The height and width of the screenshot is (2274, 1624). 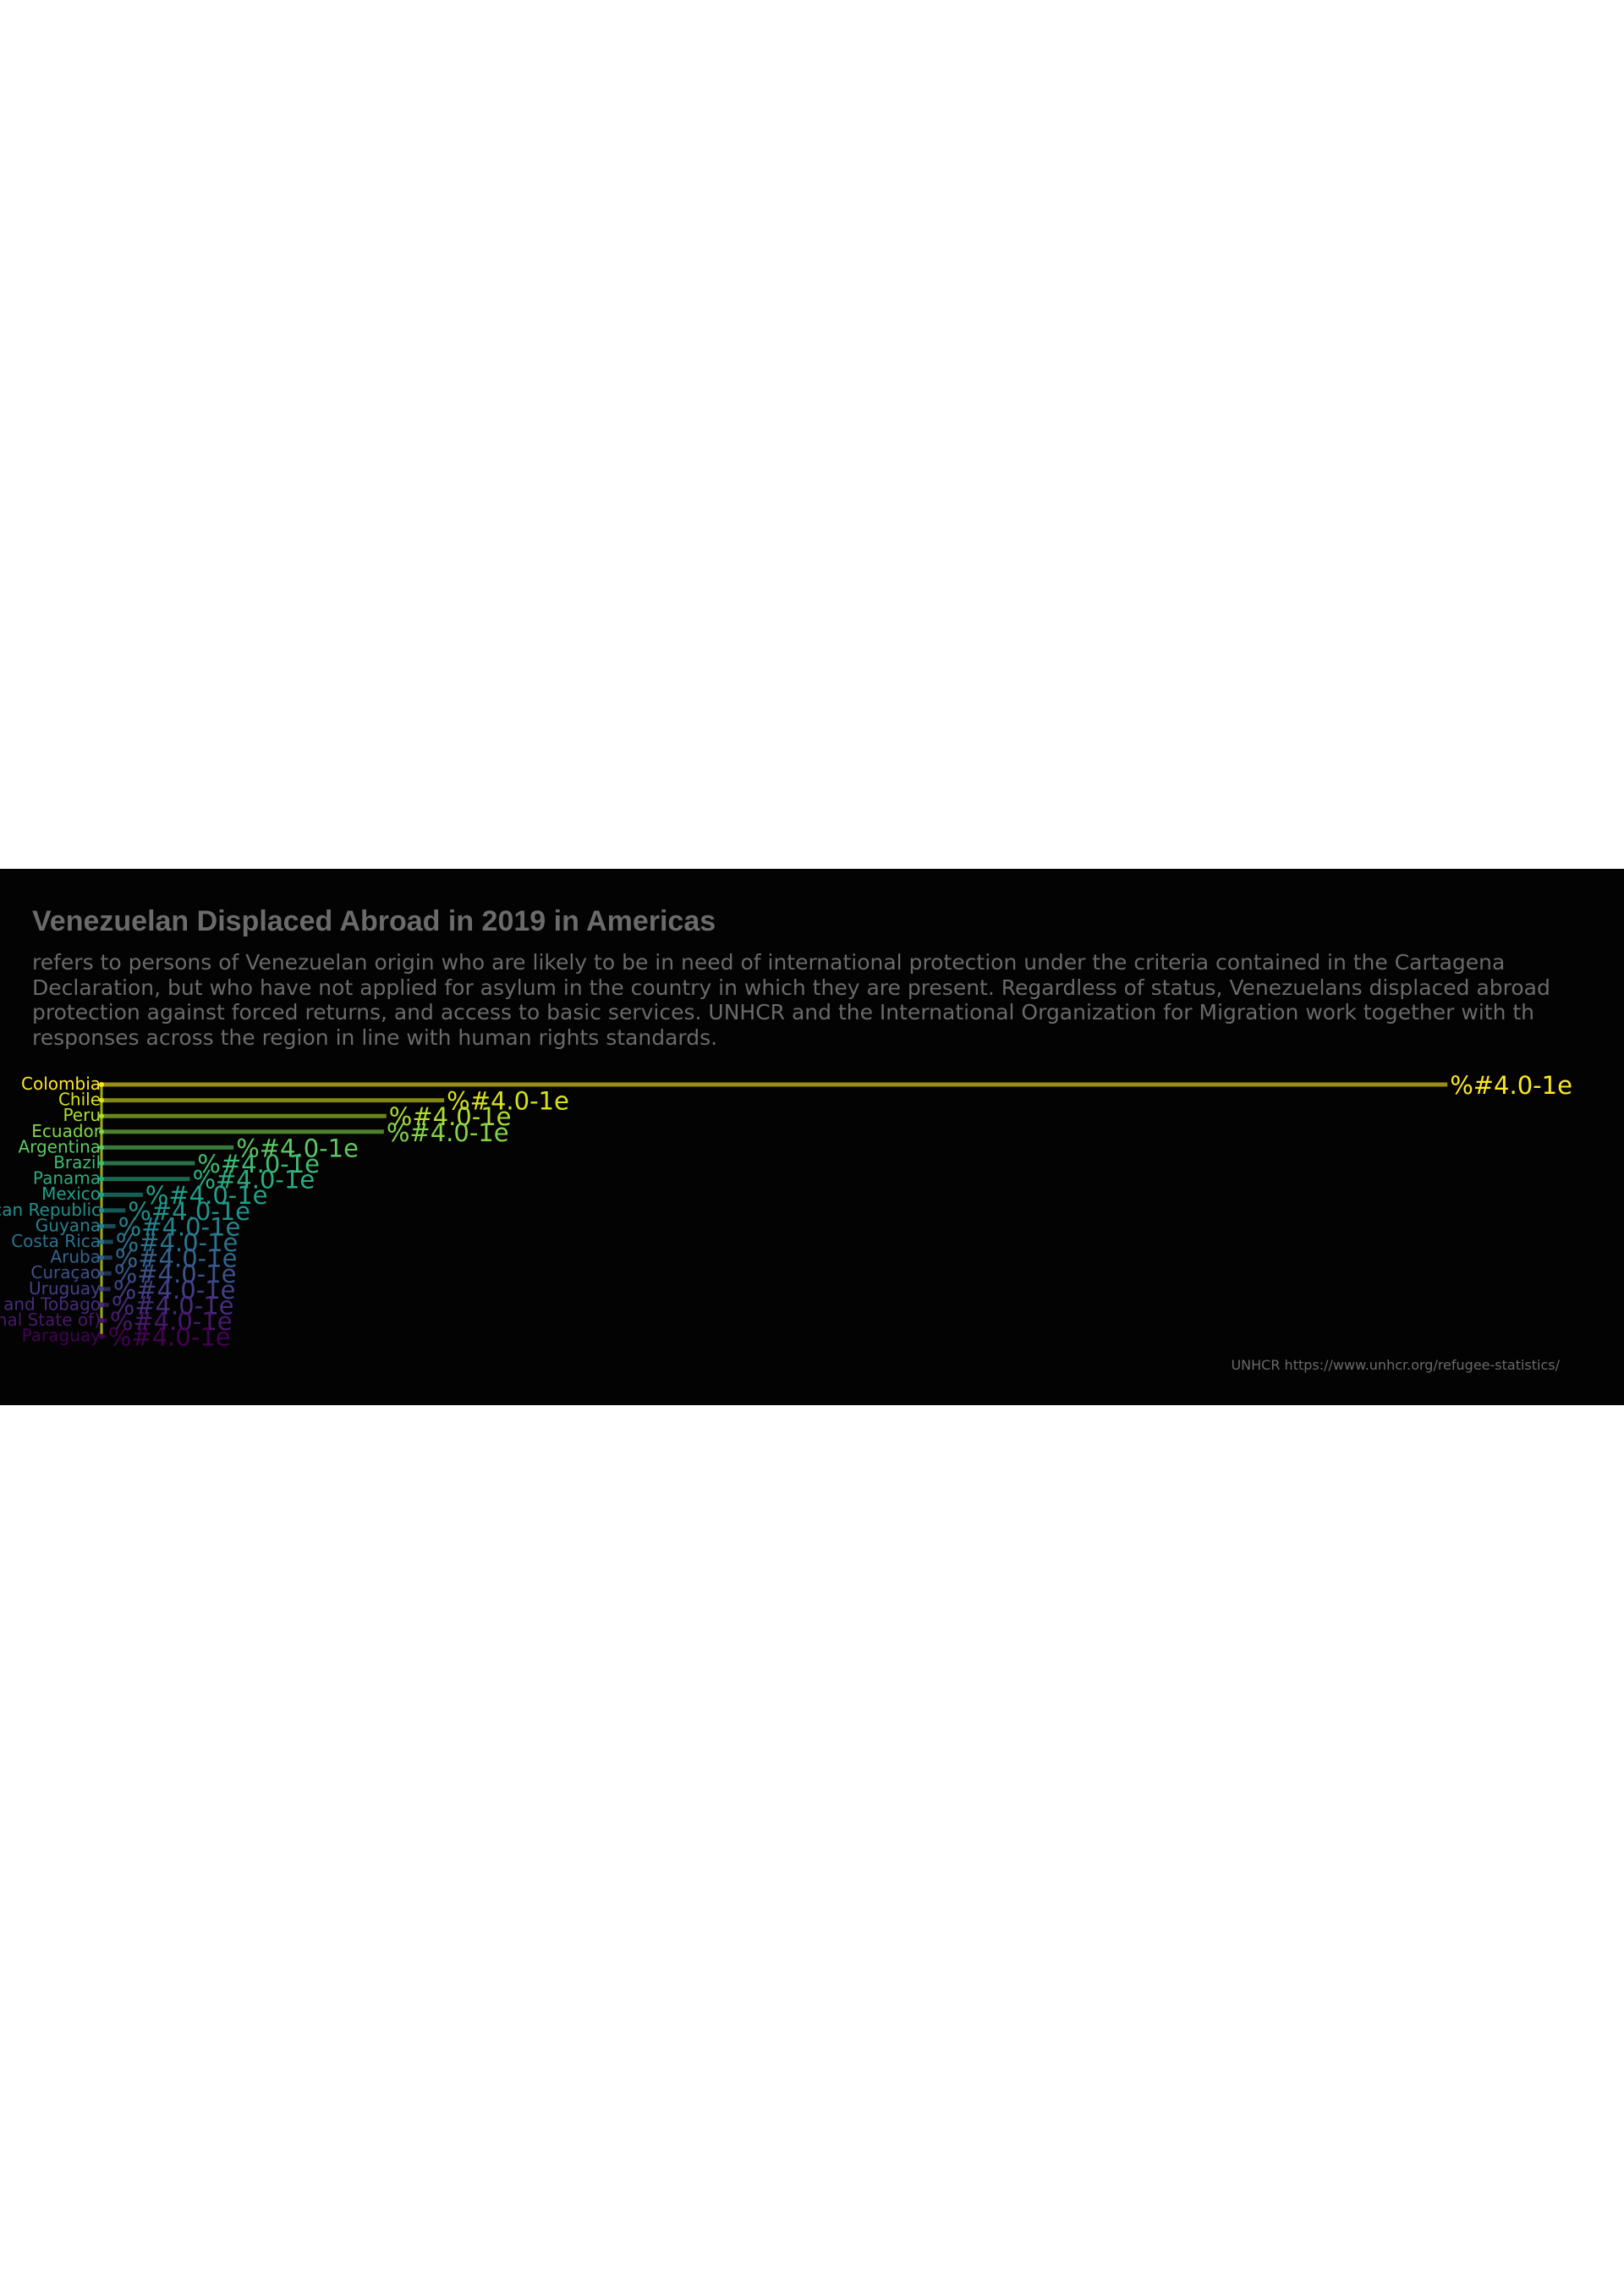 What do you see at coordinates (60, 1146) in the screenshot?
I see `category-label: Argentina` at bounding box center [60, 1146].